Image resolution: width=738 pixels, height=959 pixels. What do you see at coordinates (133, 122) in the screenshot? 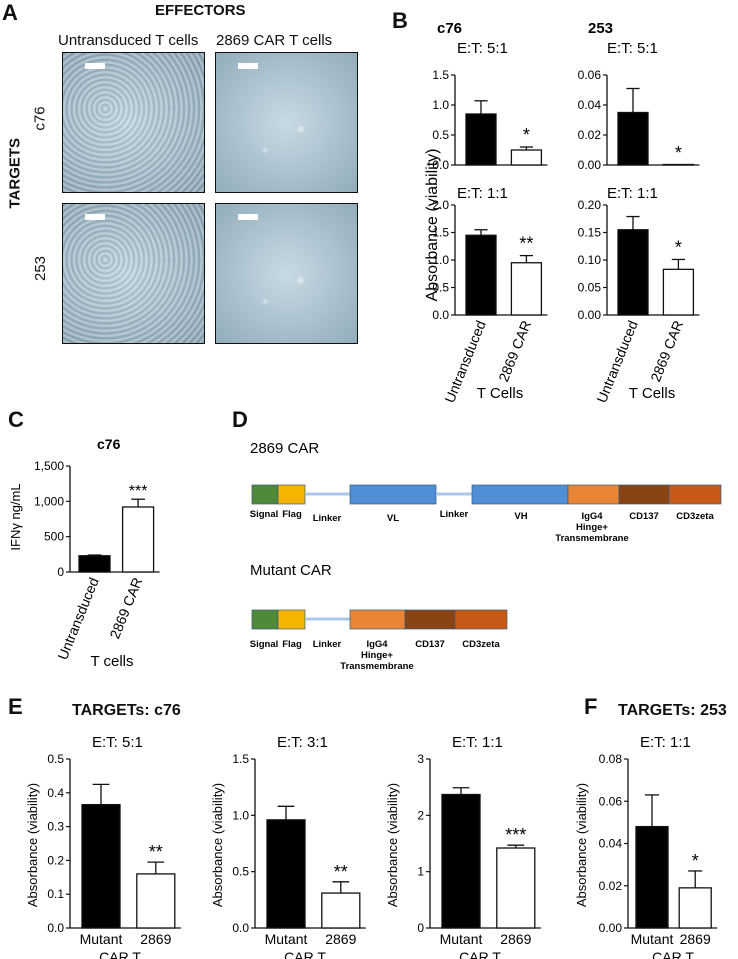
I see `micrograph-c76-untransduced` at bounding box center [133, 122].